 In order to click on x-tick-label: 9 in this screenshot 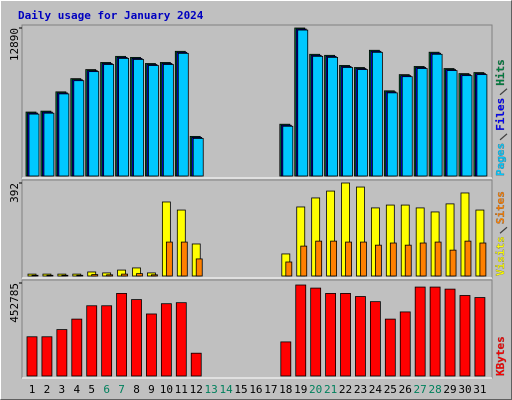, I will do `click(151, 389)`.